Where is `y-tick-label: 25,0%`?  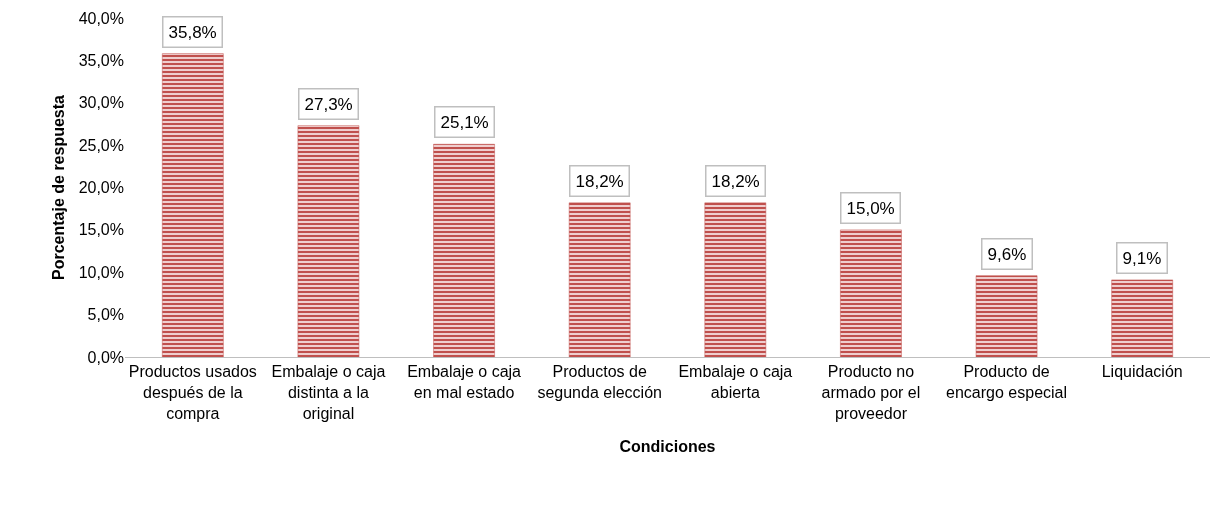
y-tick-label: 25,0% is located at coordinates (101, 145).